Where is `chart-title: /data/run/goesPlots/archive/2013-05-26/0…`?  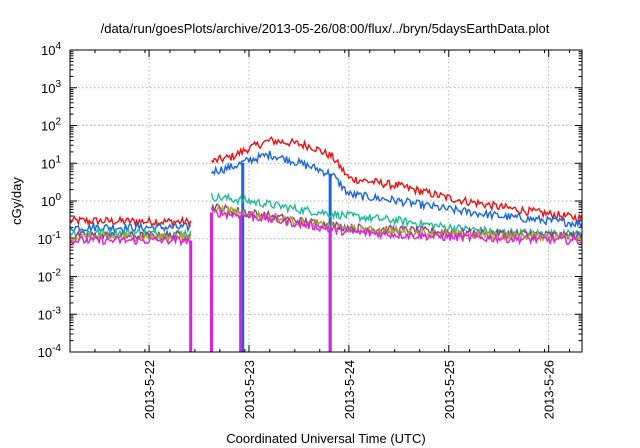
chart-title: /data/run/goesPlots/archive/2013-05-26/0… is located at coordinates (325, 28).